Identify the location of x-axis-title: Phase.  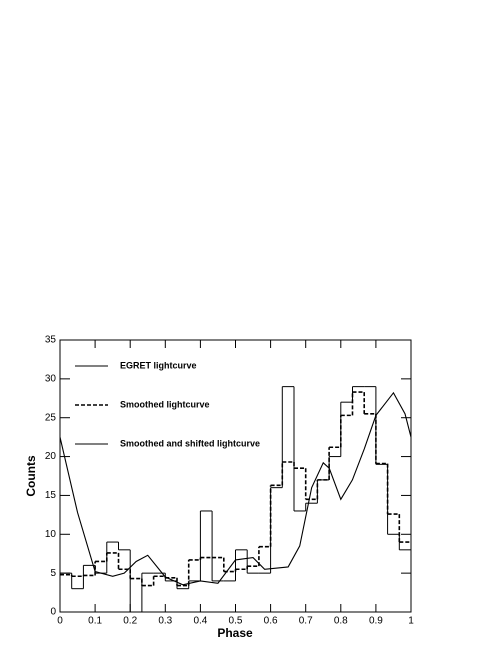
(235, 633).